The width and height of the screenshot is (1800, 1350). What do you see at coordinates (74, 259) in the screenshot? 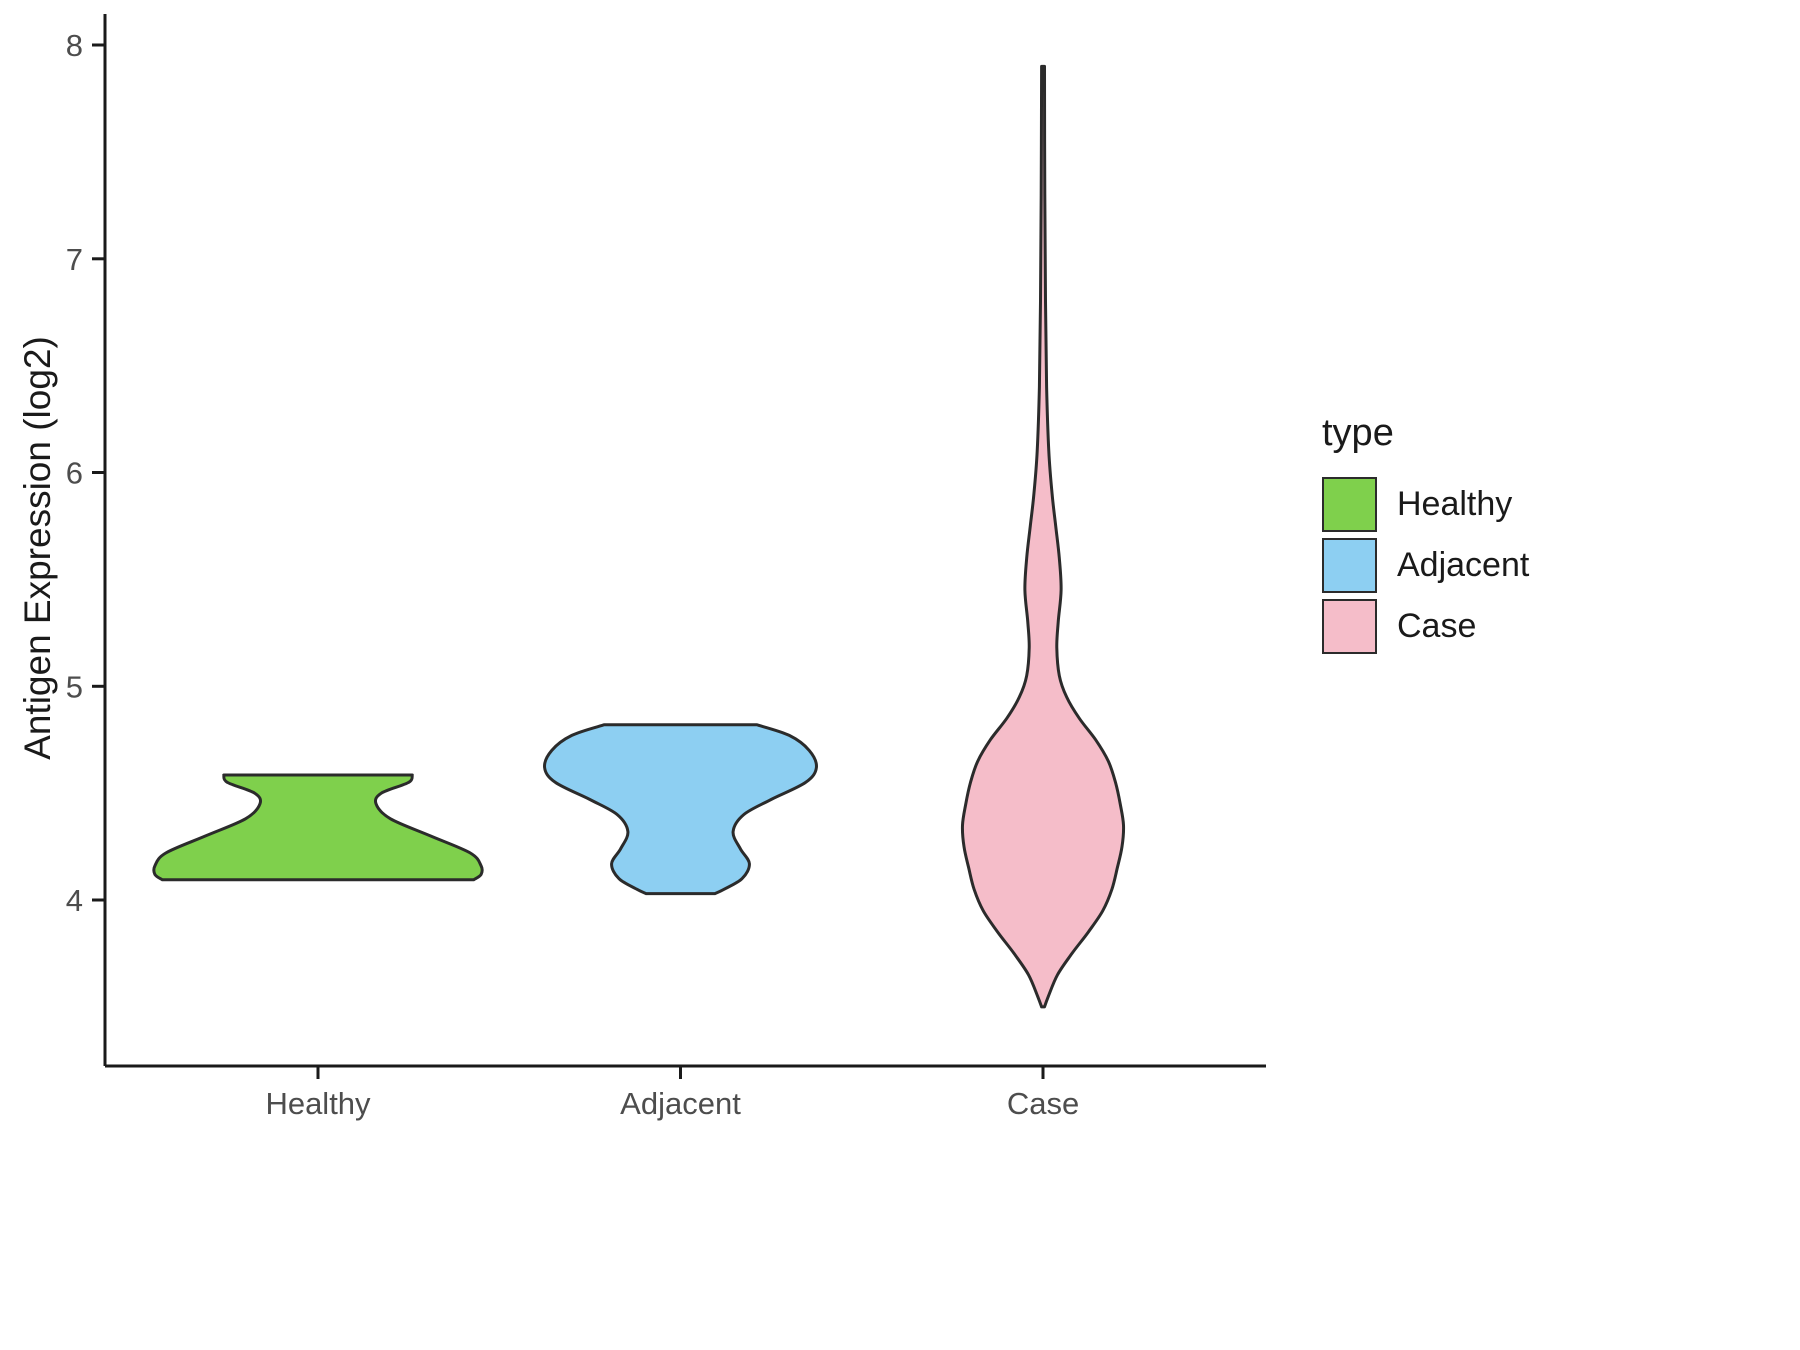
I see `y-tick-label: 7` at bounding box center [74, 259].